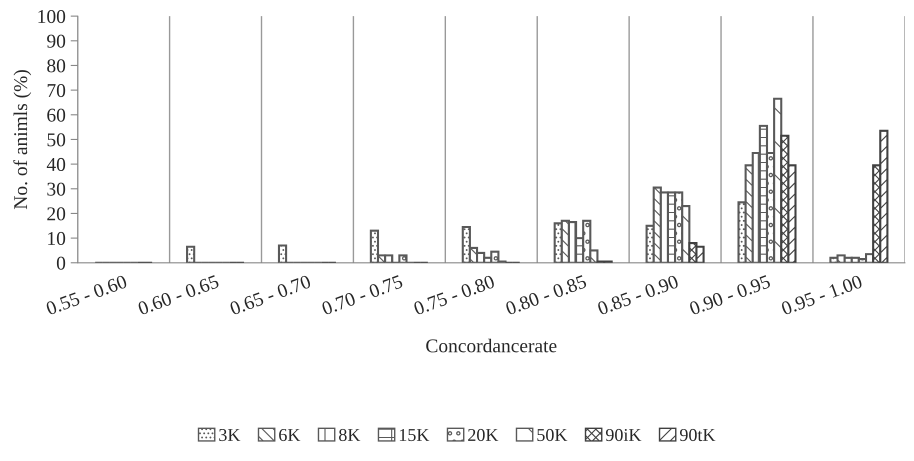 Image resolution: width=914 pixels, height=461 pixels. I want to click on legend-label: 90iK, so click(624, 435).